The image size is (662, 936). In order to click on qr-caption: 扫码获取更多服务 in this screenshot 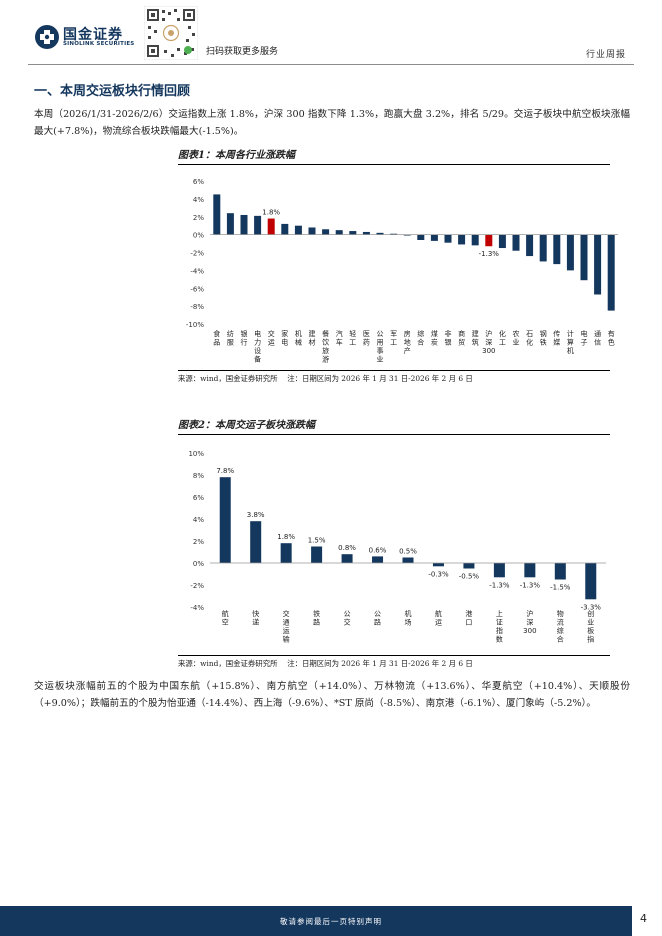, I will do `click(242, 52)`.